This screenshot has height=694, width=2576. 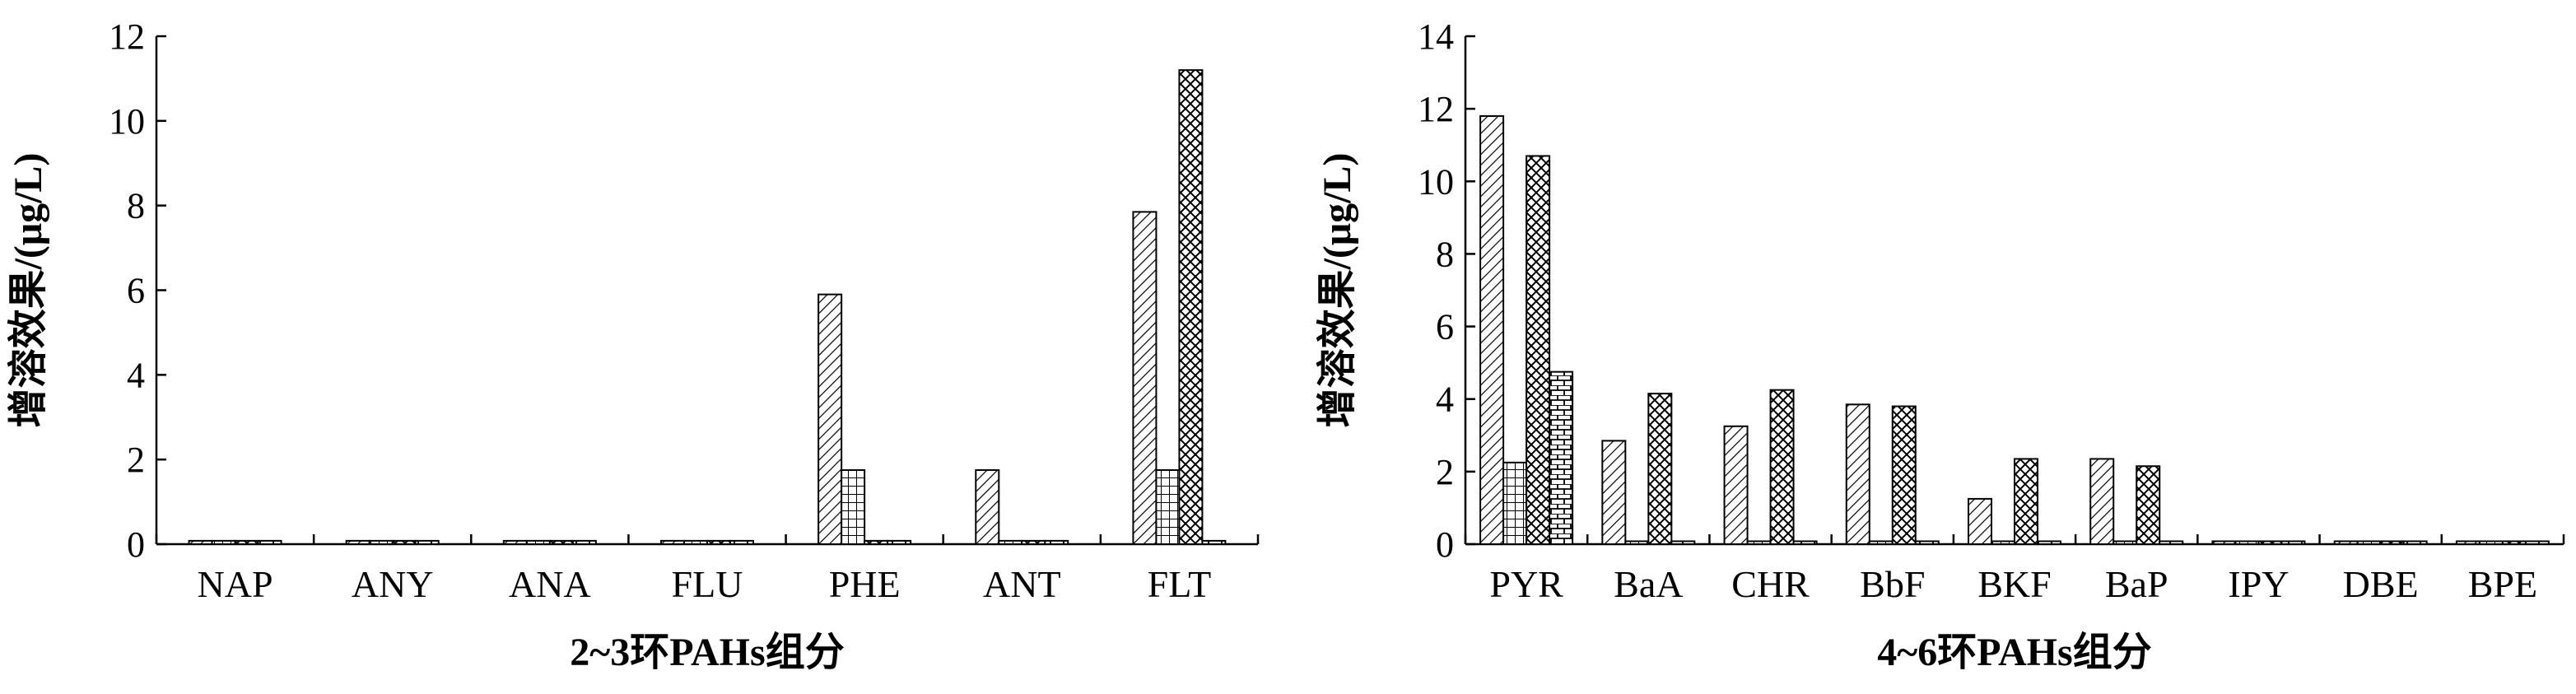 What do you see at coordinates (2502, 584) in the screenshot?
I see `x-tick-label: BPE` at bounding box center [2502, 584].